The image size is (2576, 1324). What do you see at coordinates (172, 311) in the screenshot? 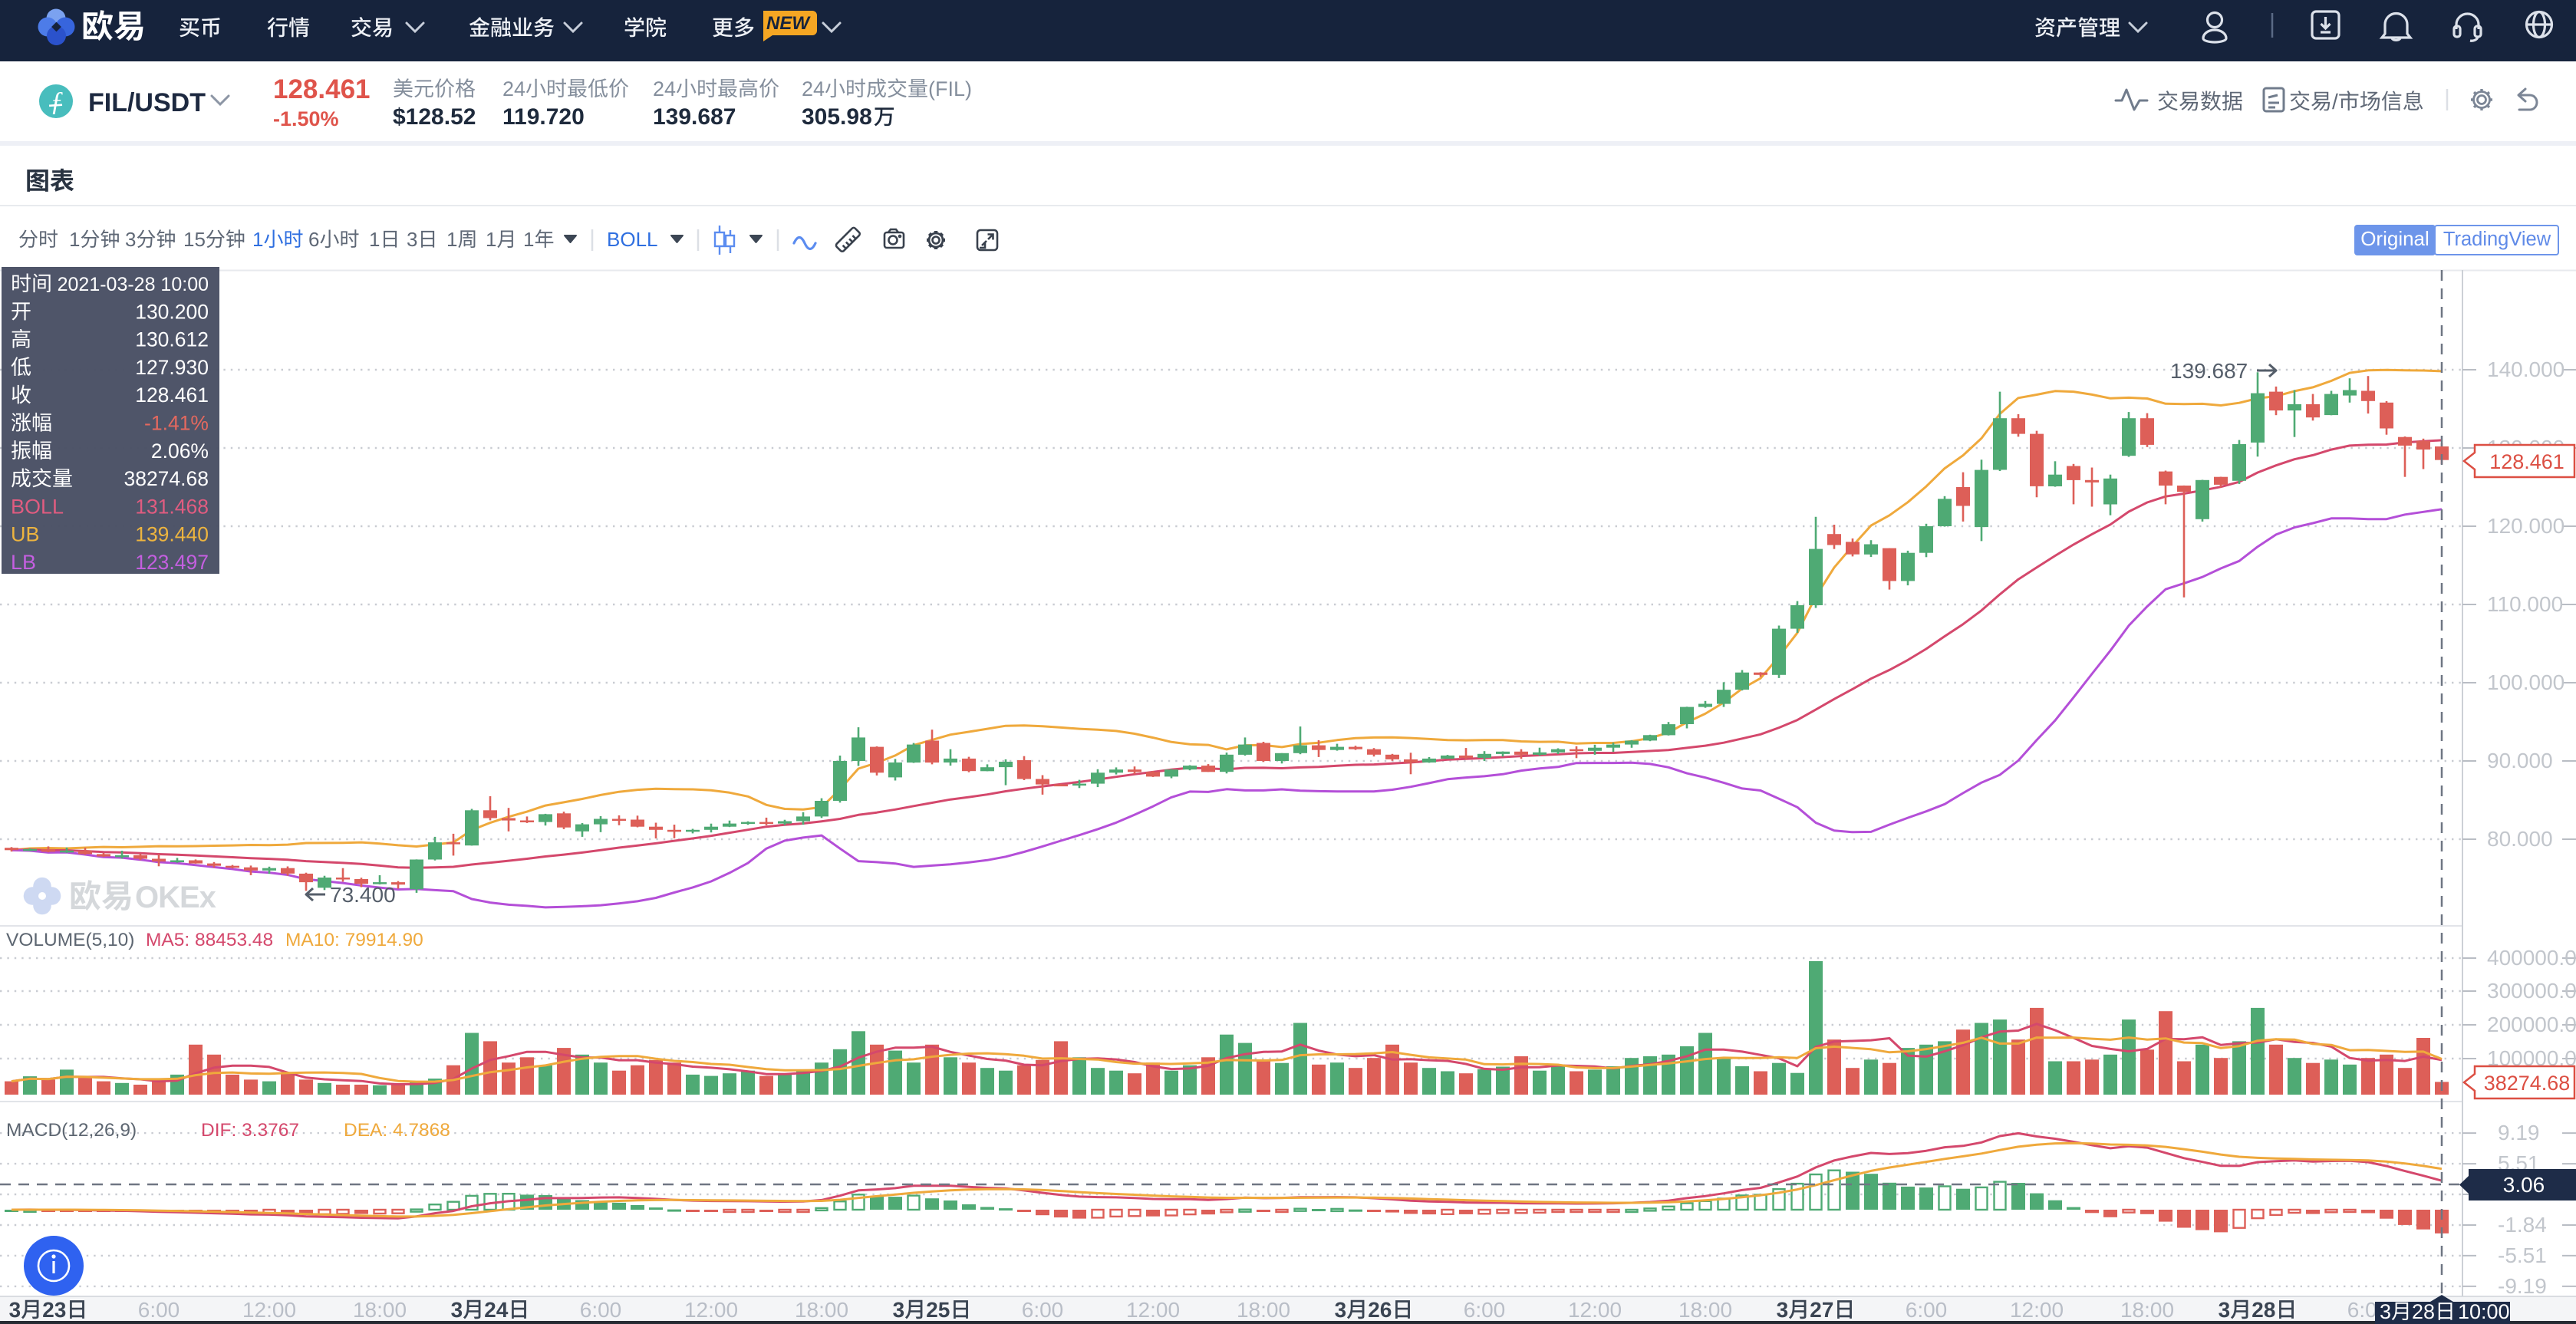
I see `svg-text: 130.200` at bounding box center [172, 311].